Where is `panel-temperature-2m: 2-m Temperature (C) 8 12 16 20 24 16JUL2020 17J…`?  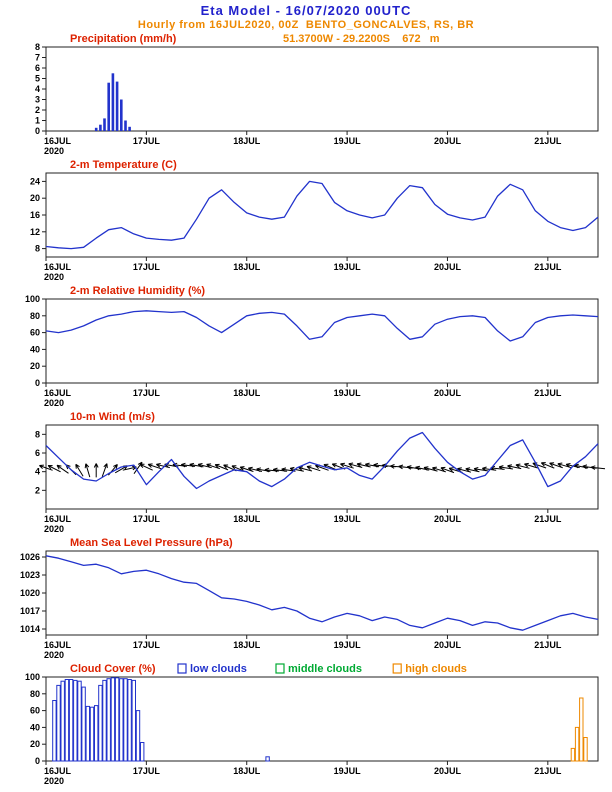
panel-temperature-2m: 2-m Temperature (C) 8 12 16 20 24 16JUL2020 17J… is located at coordinates (314, 220).